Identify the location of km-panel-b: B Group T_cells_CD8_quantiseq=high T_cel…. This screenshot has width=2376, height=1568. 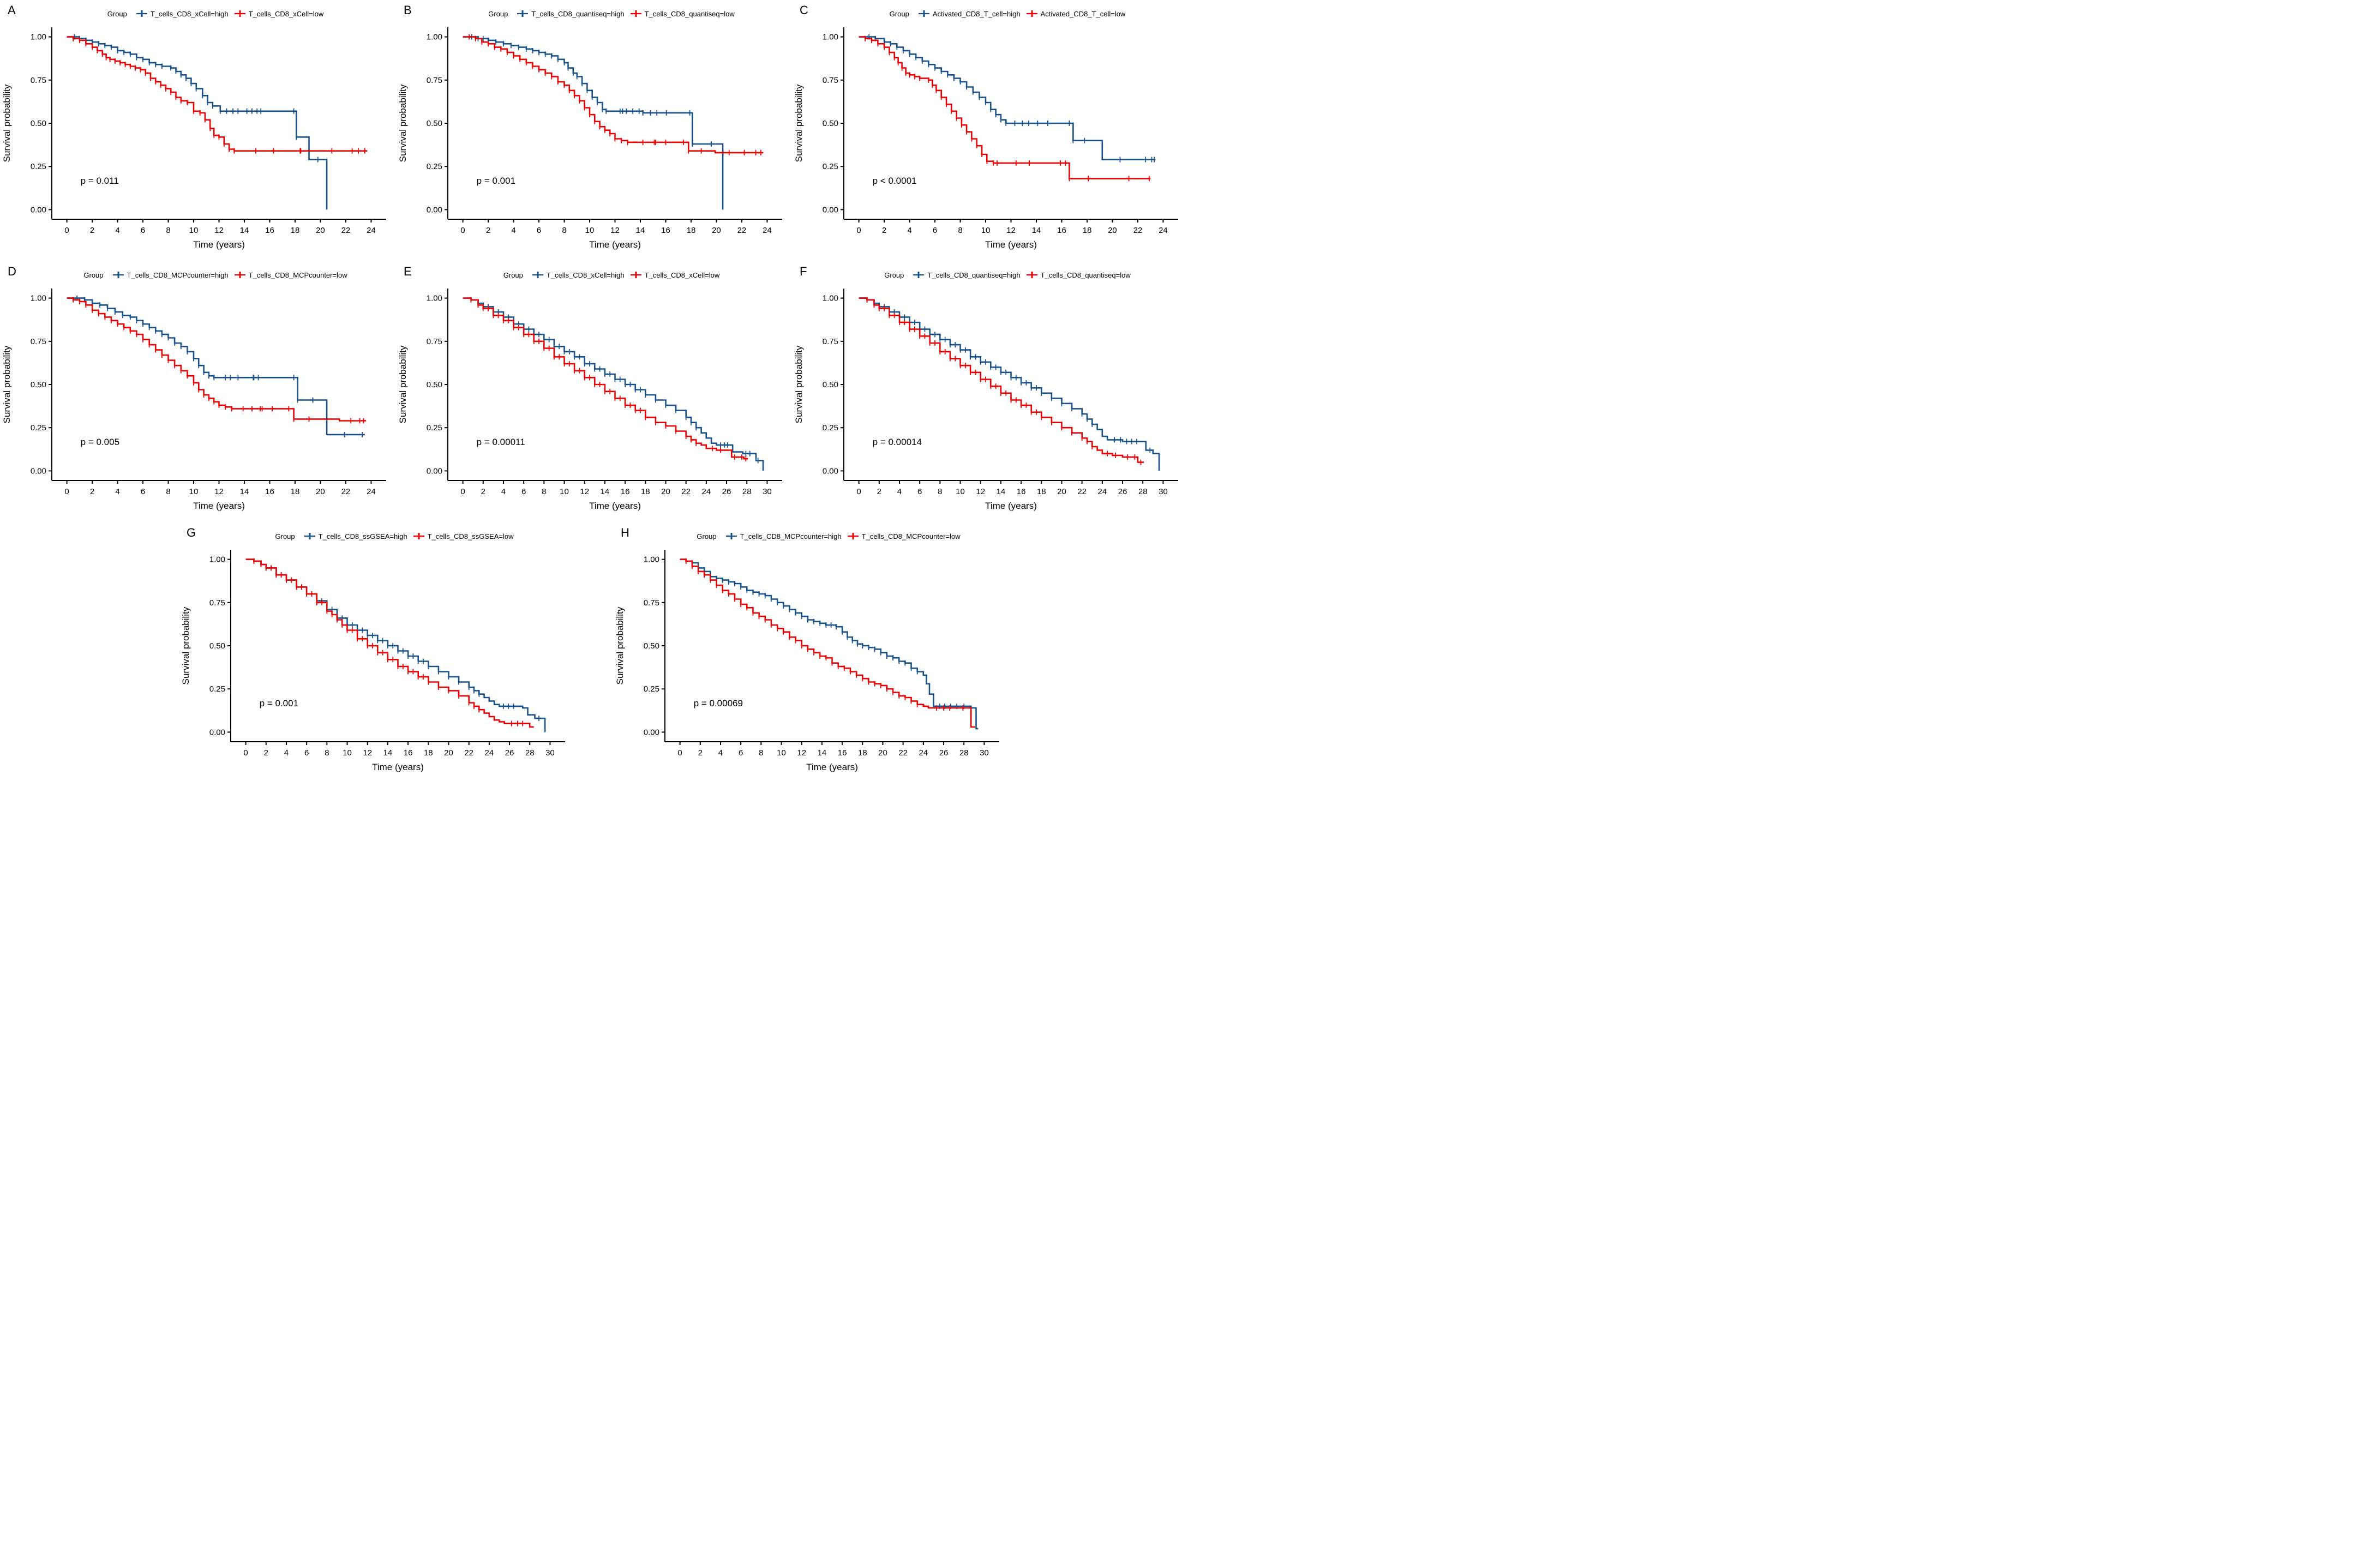
(594, 131).